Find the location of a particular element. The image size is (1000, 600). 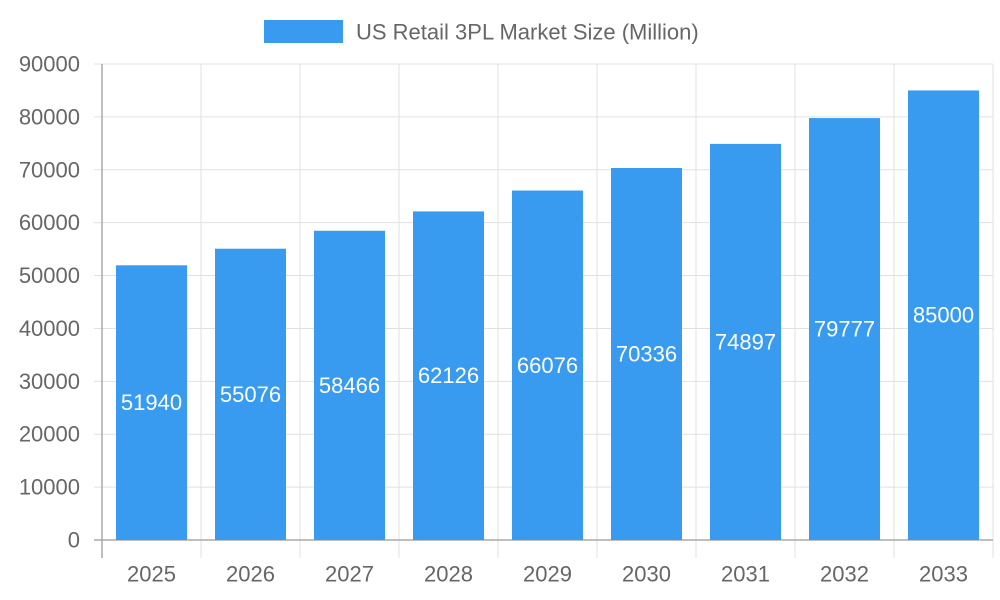

x-tick-label: 2026 is located at coordinates (250, 574).